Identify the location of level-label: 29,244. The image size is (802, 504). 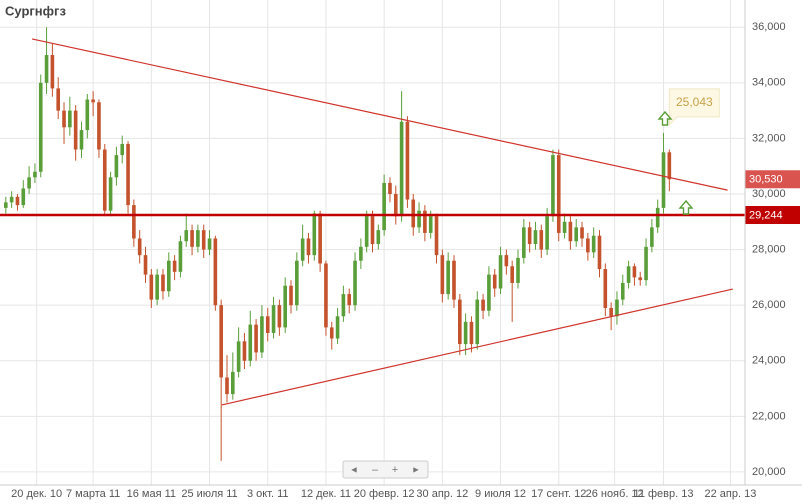
(766, 215).